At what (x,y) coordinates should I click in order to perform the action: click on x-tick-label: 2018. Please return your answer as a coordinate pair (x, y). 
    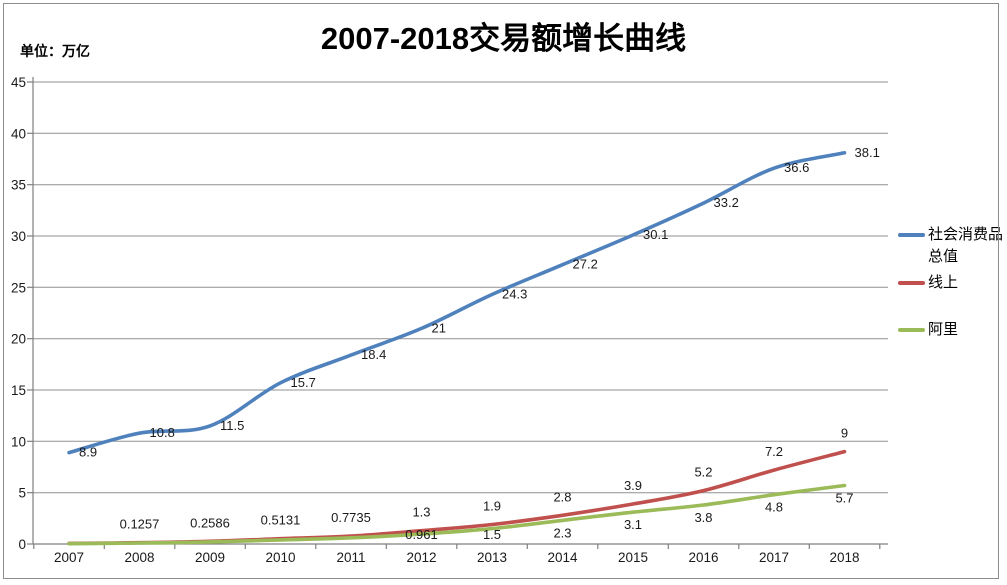
    Looking at the image, I should click on (844, 557).